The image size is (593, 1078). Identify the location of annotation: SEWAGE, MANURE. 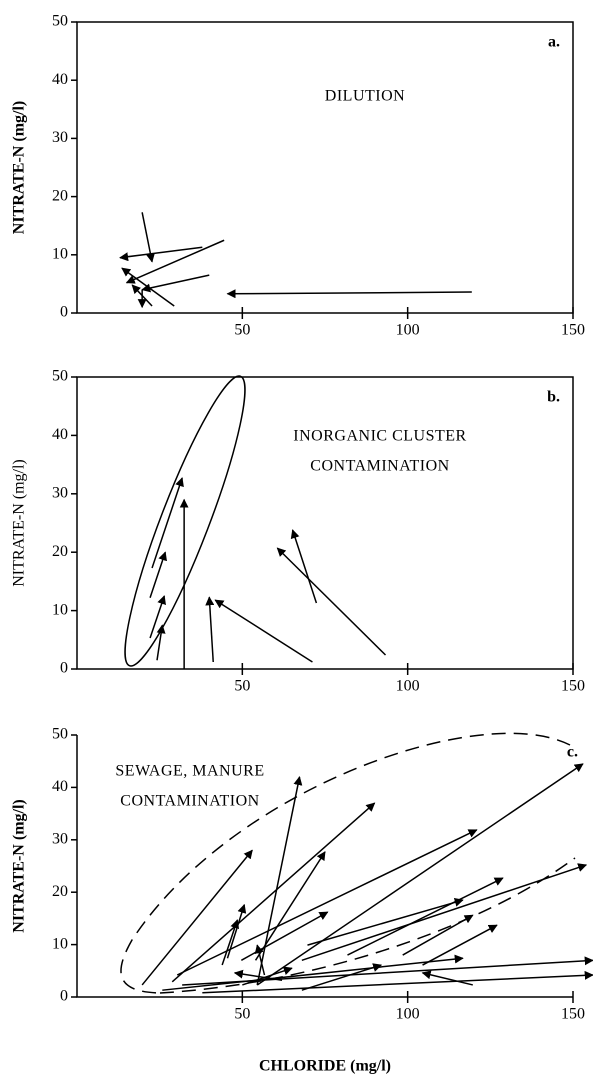
(189, 771).